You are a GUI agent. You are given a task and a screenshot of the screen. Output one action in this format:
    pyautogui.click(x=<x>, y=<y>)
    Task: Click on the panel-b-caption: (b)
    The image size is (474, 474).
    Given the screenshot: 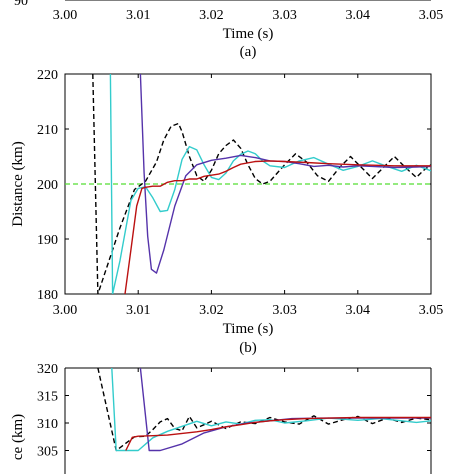 What is the action you would take?
    pyautogui.click(x=248, y=348)
    